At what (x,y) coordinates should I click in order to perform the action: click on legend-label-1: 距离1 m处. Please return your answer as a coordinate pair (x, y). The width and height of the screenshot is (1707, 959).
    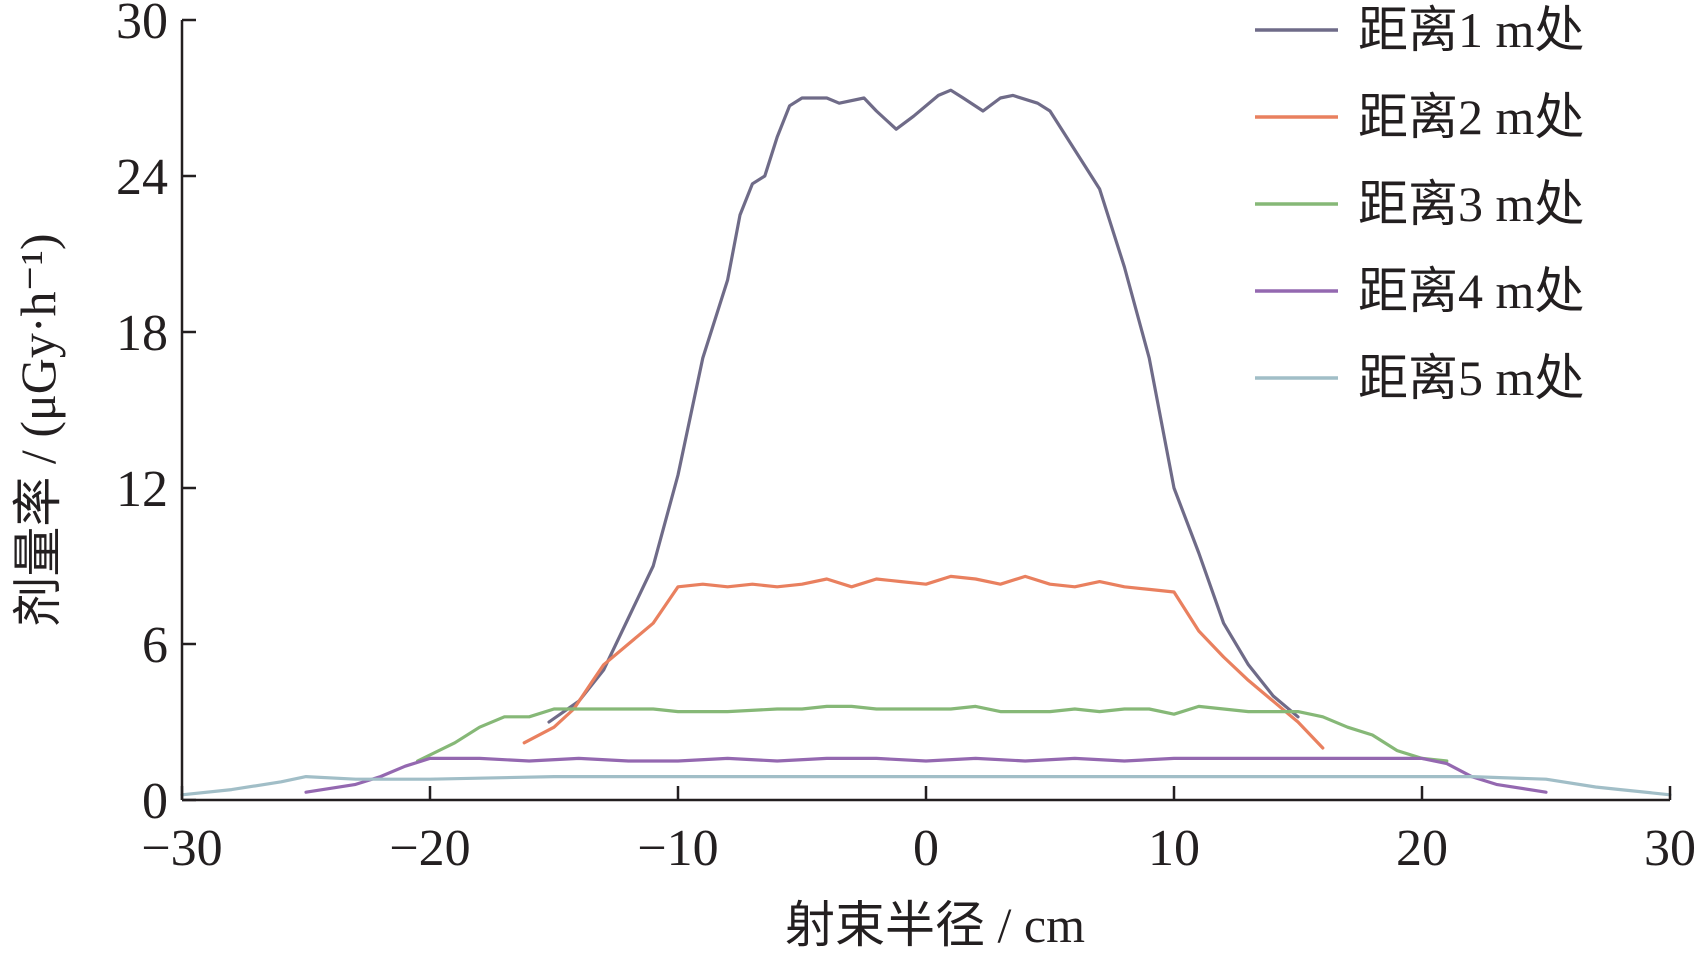
    Looking at the image, I should click on (1471, 30).